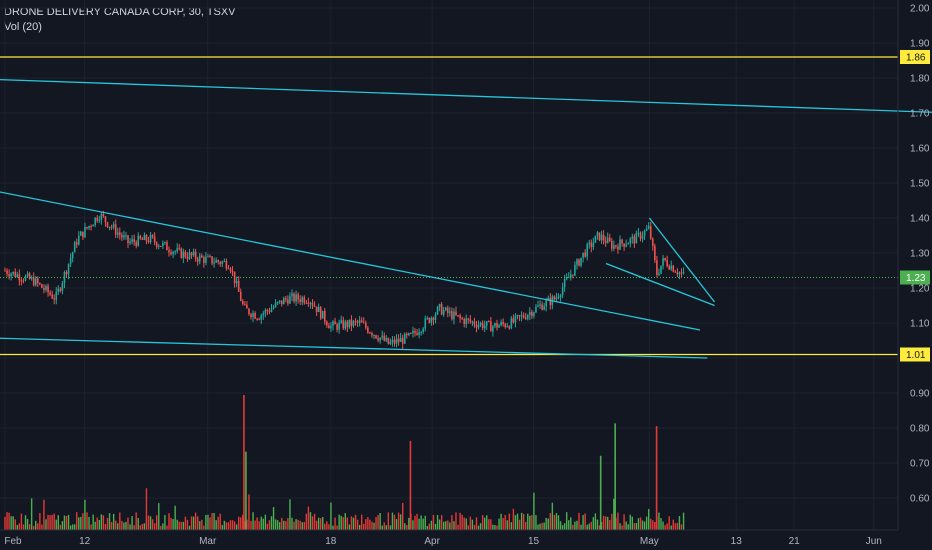  I want to click on price-badge-label: 1.01, so click(916, 355).